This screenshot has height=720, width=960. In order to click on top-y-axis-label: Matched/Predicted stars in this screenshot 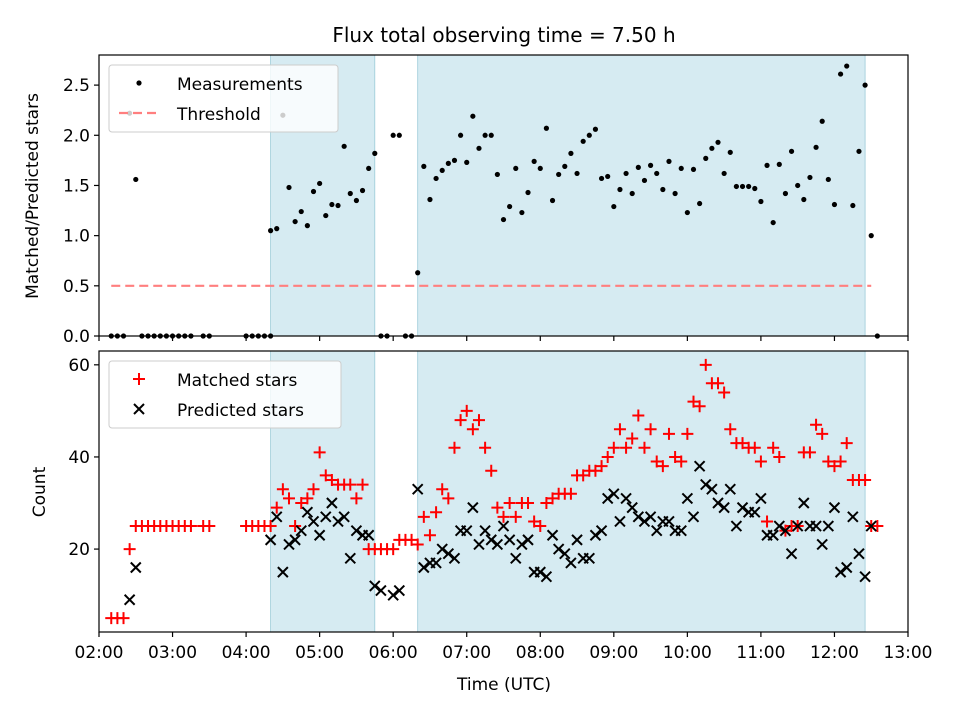, I will do `click(33, 196)`.